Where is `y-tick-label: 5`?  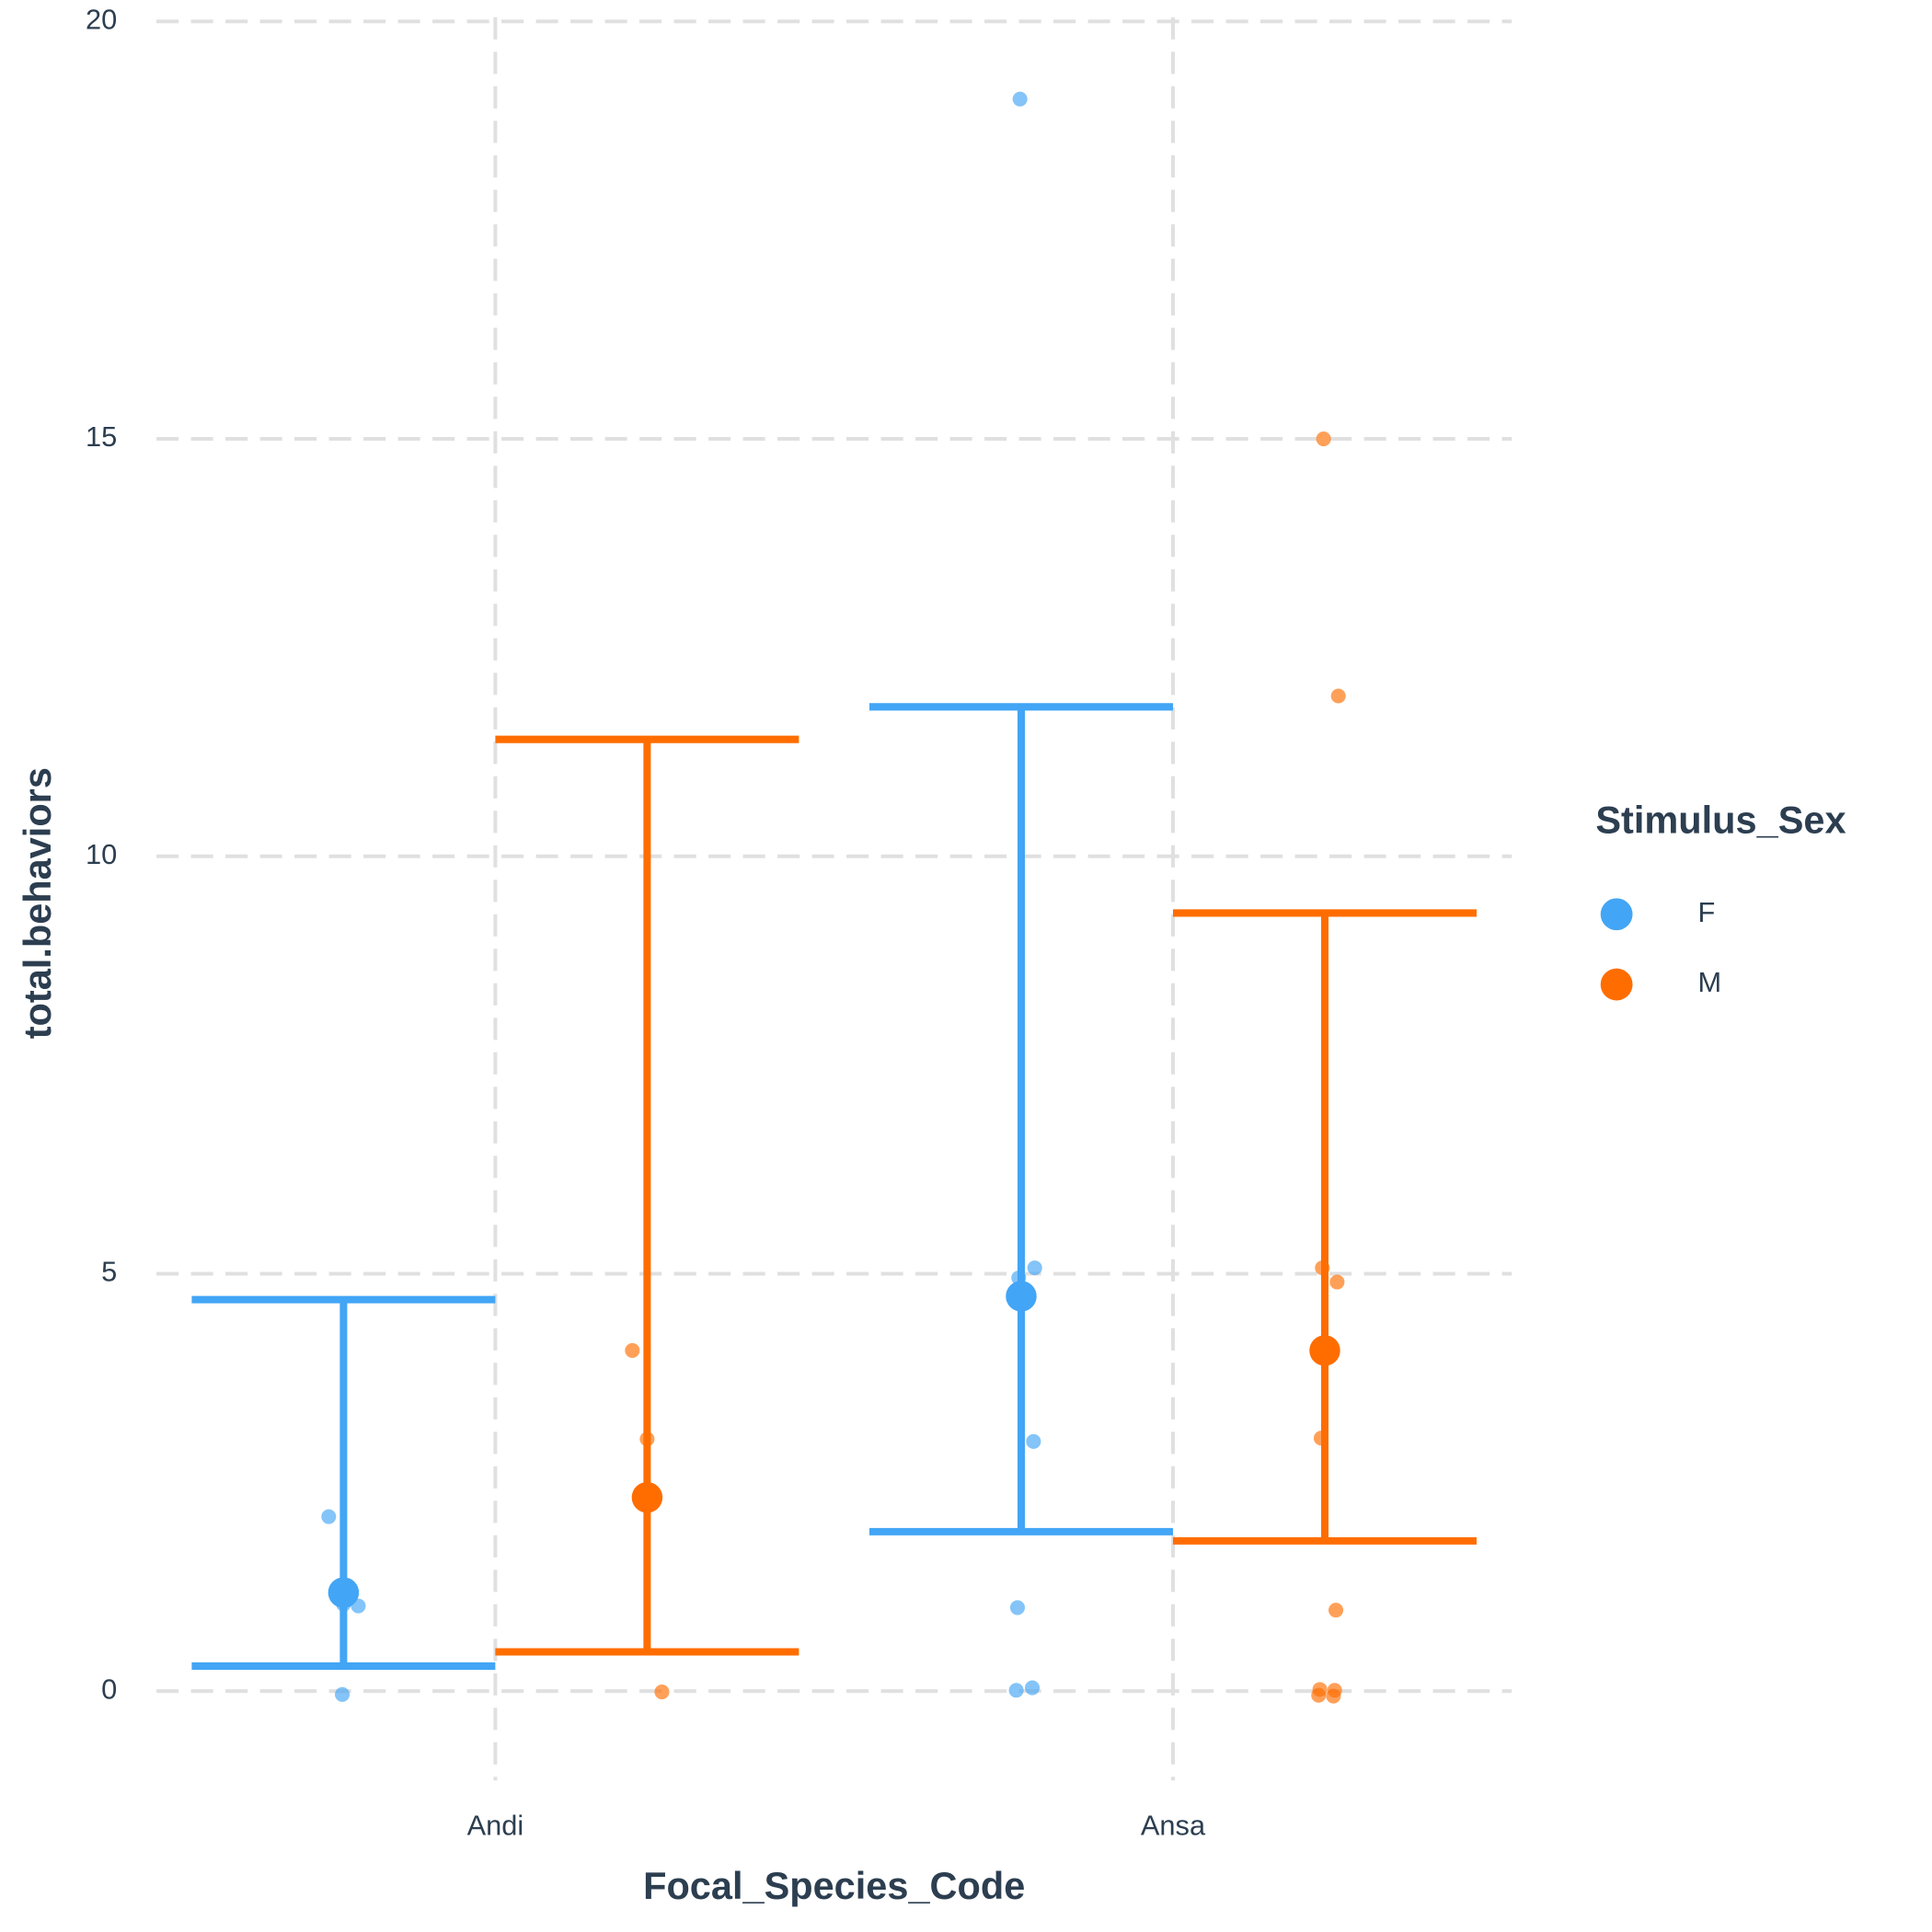
y-tick-label: 5 is located at coordinates (109, 1272).